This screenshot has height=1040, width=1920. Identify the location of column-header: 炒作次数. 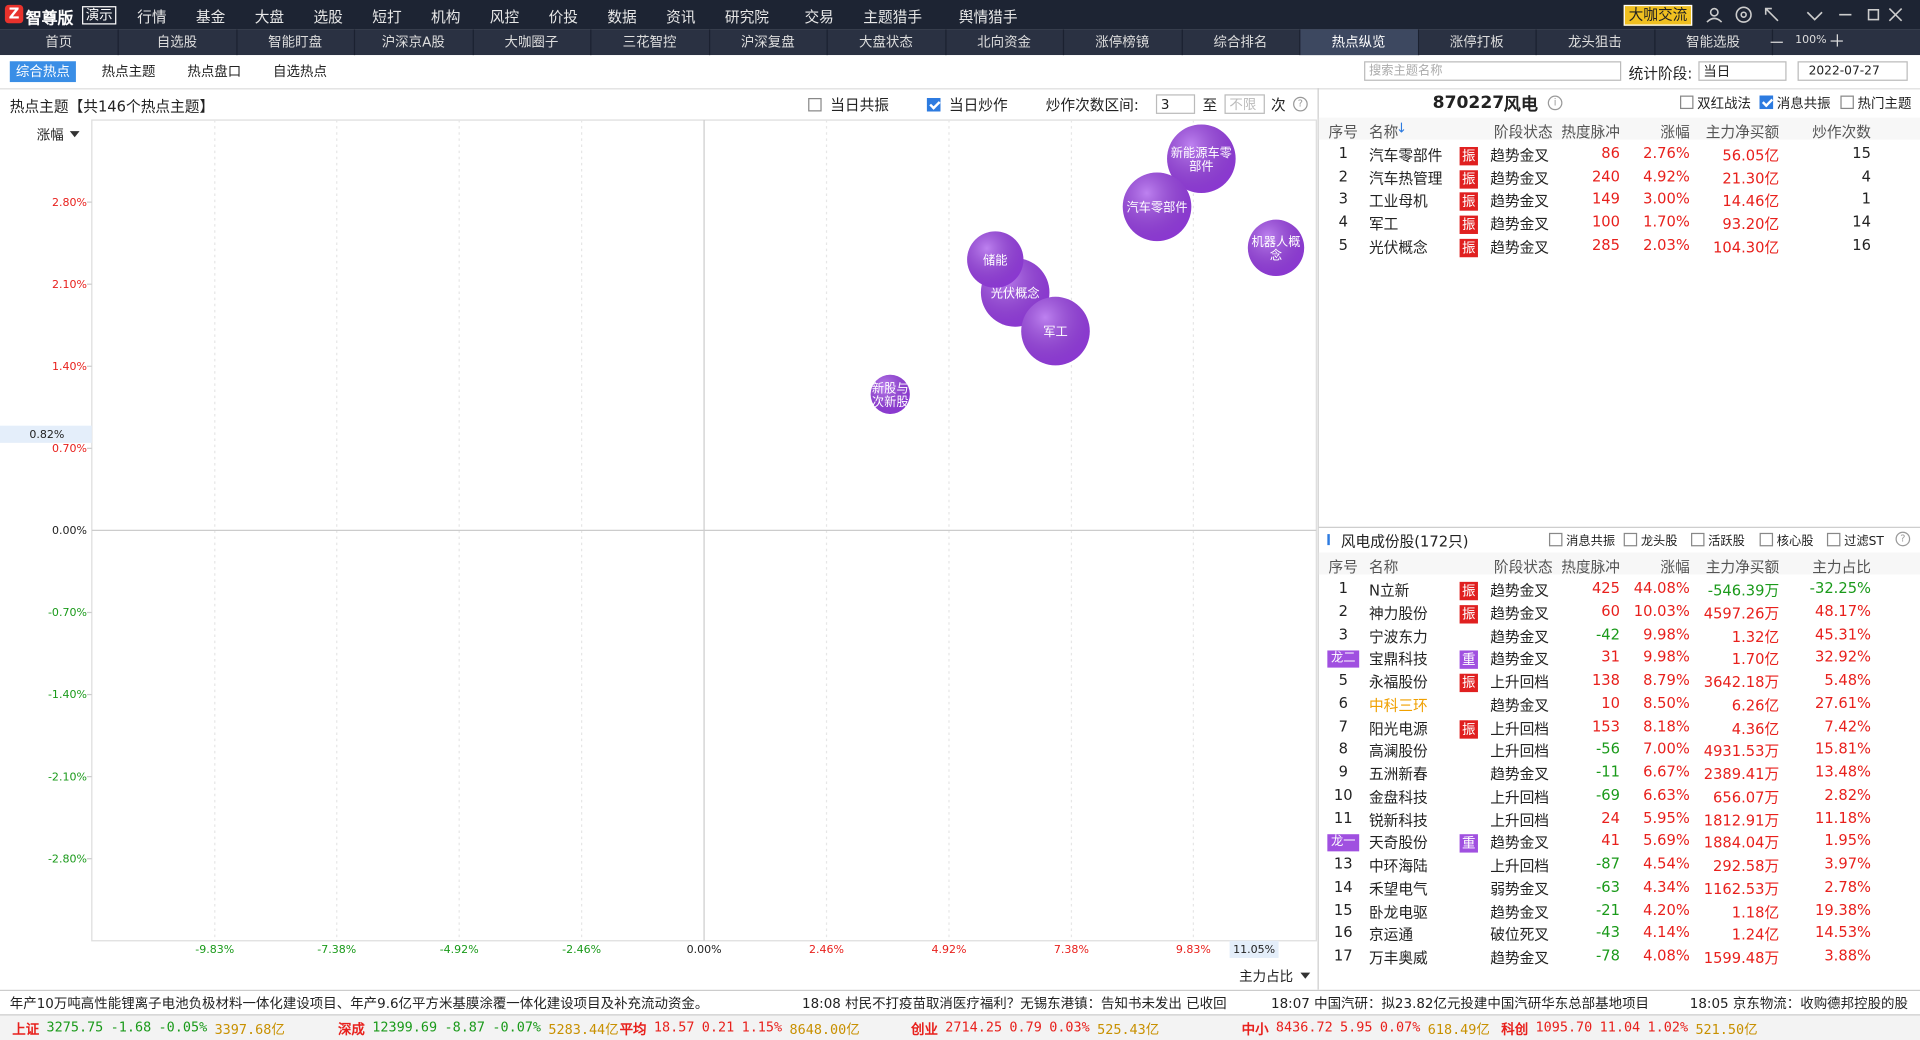
(1842, 132).